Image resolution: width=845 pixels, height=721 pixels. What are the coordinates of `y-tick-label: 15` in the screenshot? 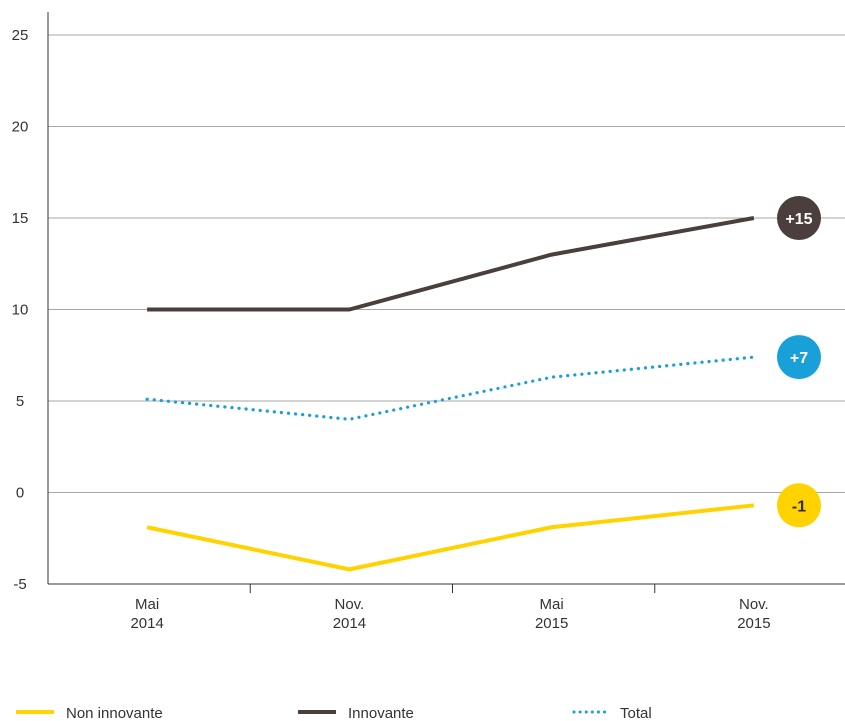 It's located at (20, 218).